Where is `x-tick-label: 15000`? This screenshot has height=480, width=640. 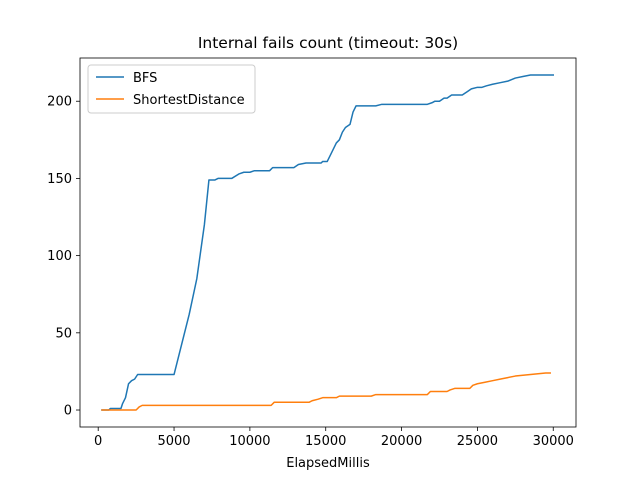
x-tick-label: 15000 is located at coordinates (325, 441).